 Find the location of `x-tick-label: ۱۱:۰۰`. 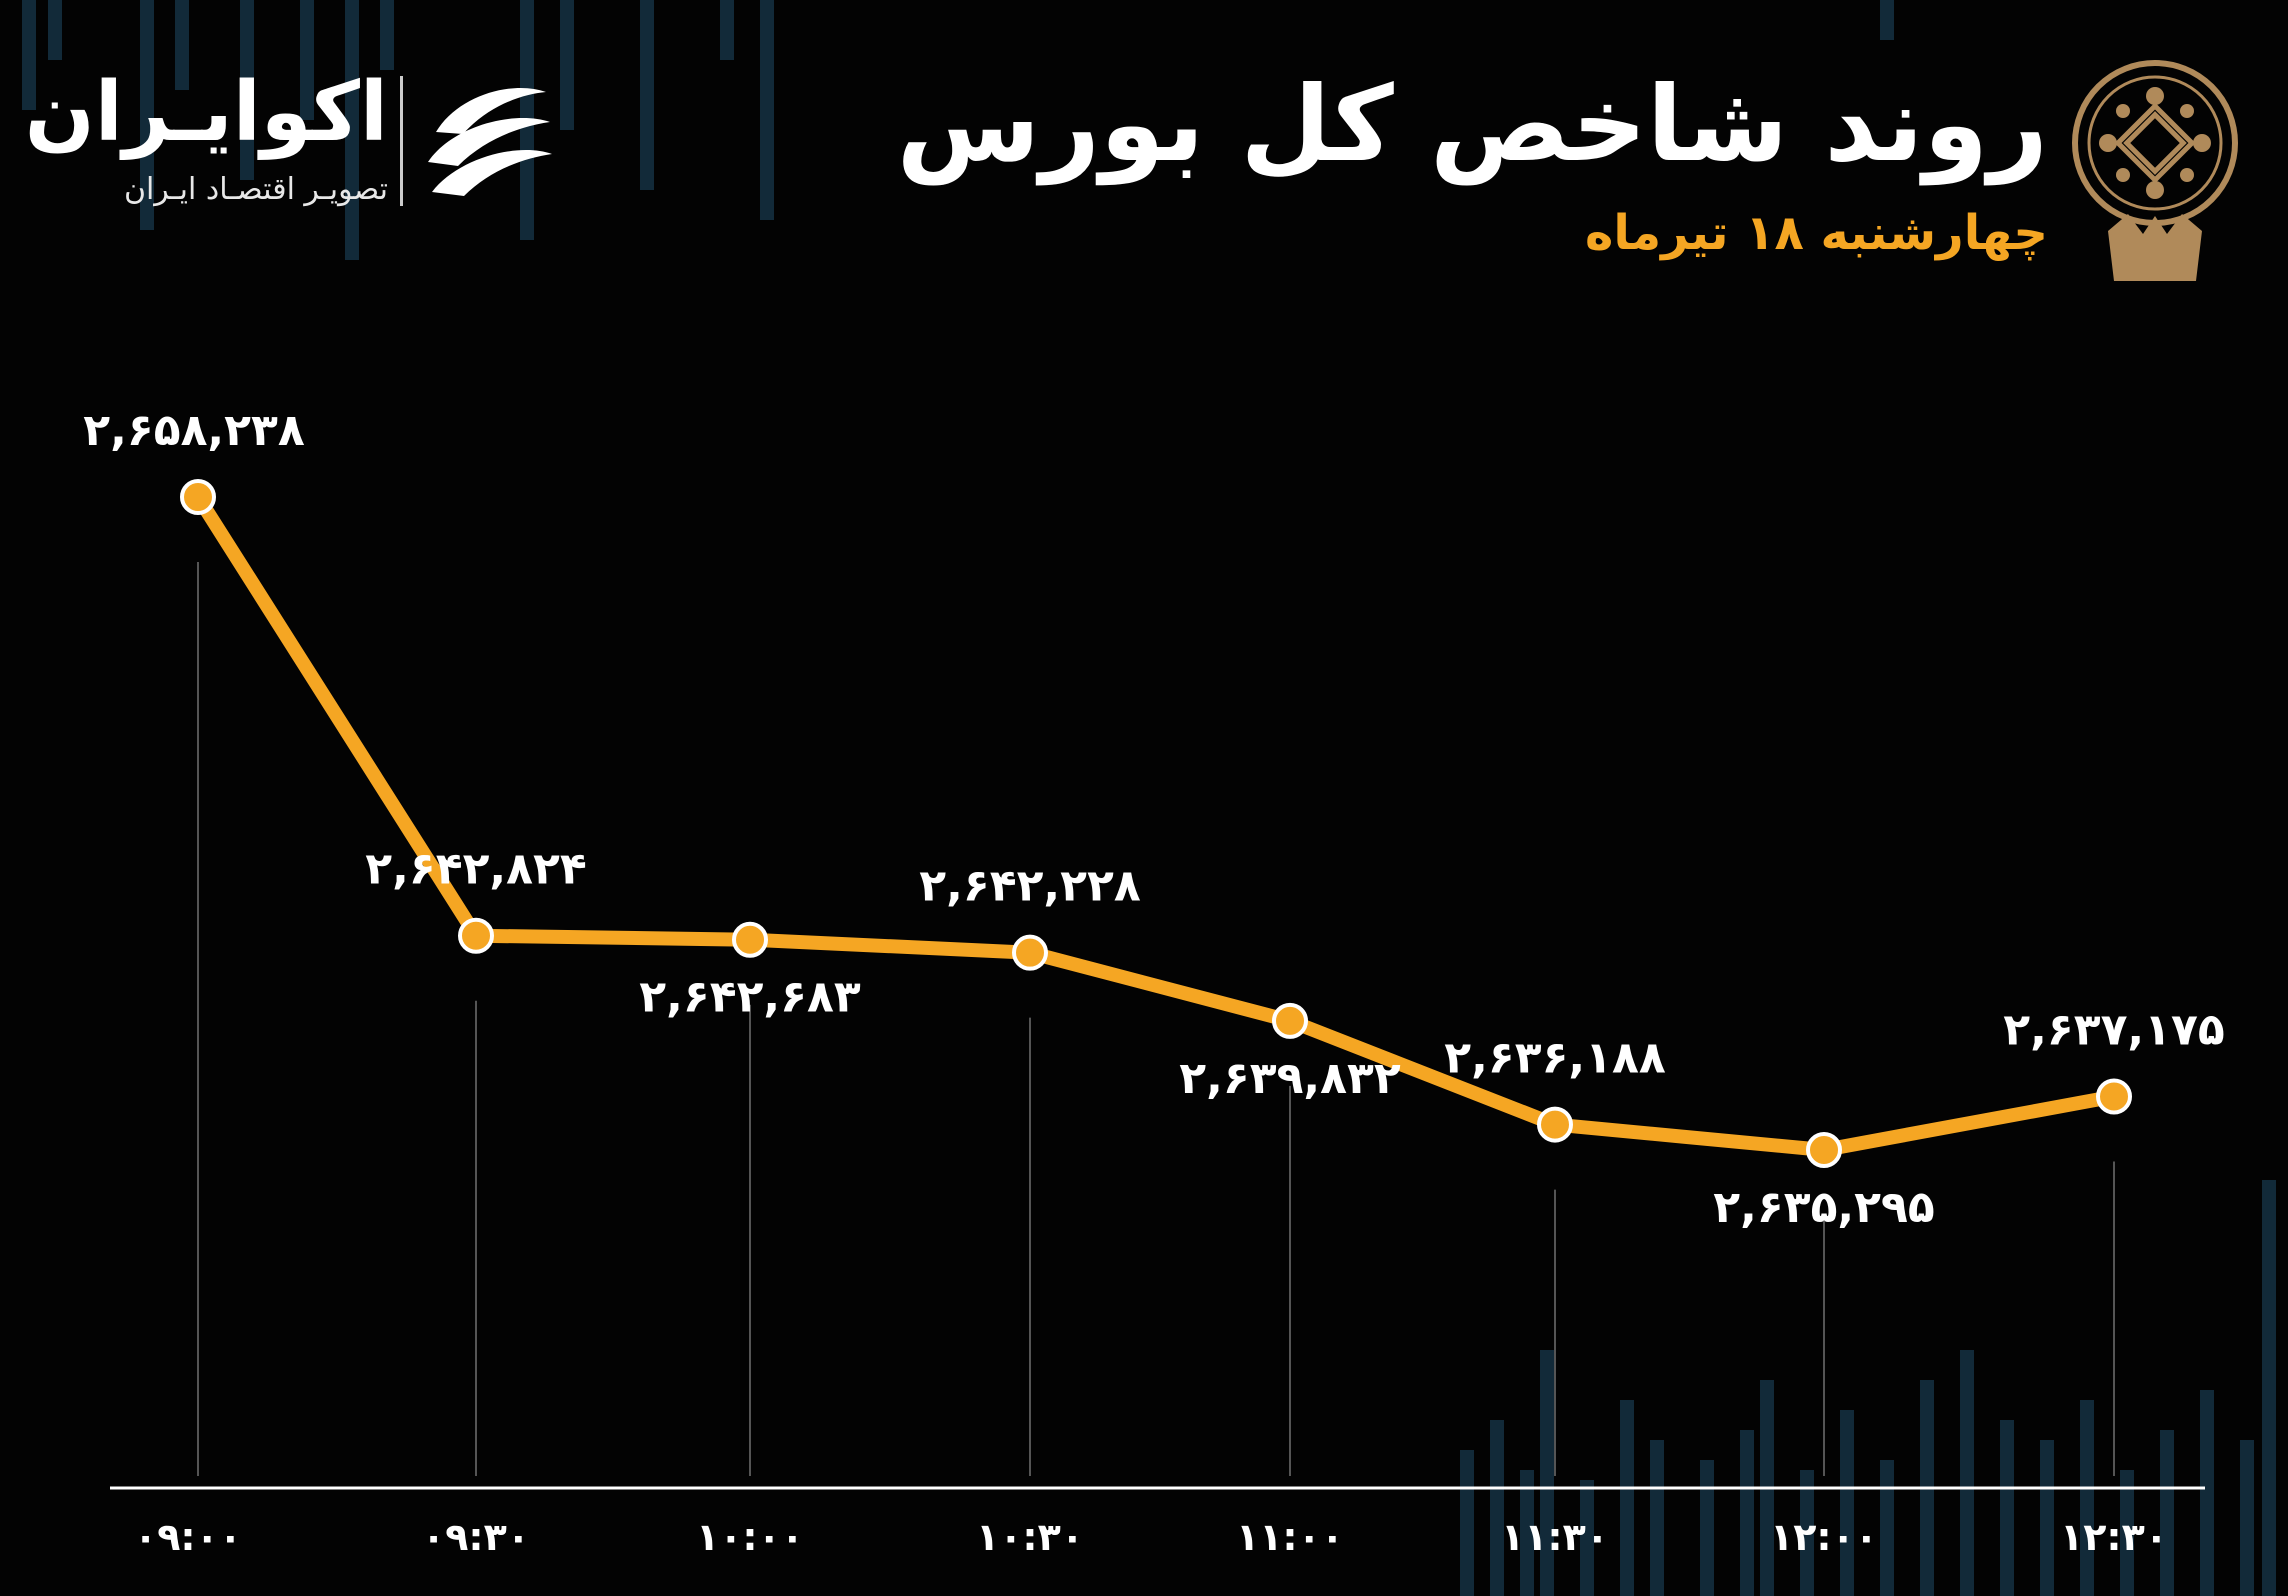

x-tick-label: ۱۱:۰۰ is located at coordinates (1290, 1537).